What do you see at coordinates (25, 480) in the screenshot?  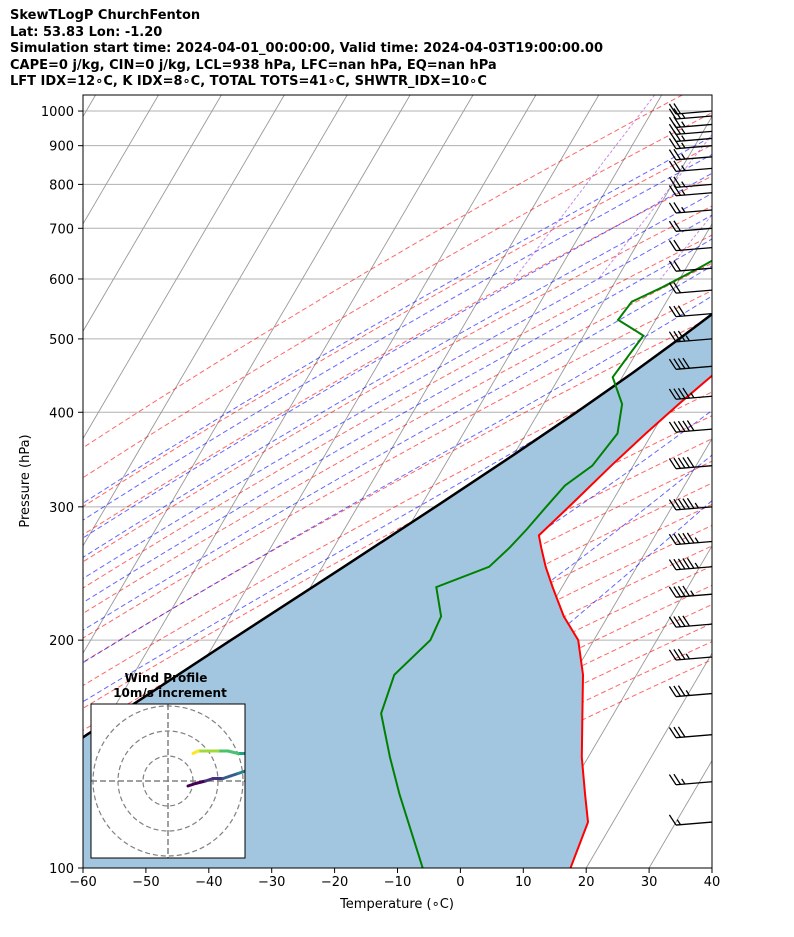 I see `y-axis-label: Pressure (hPa)` at bounding box center [25, 480].